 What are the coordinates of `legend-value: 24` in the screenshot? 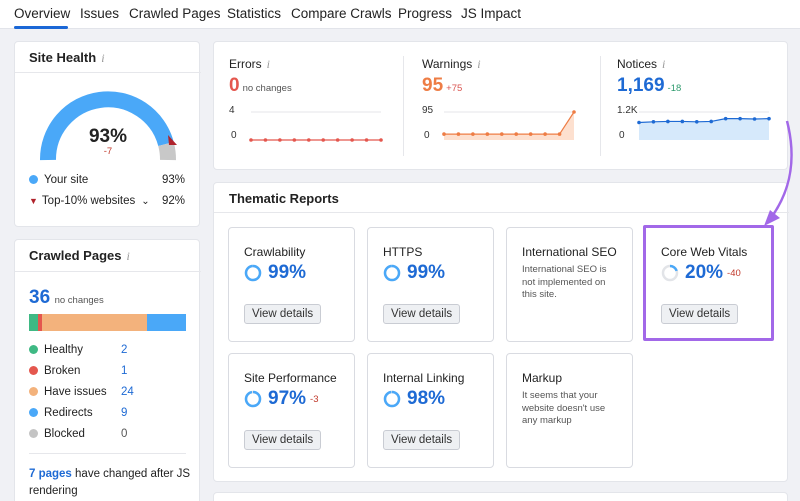 It's located at (127, 392).